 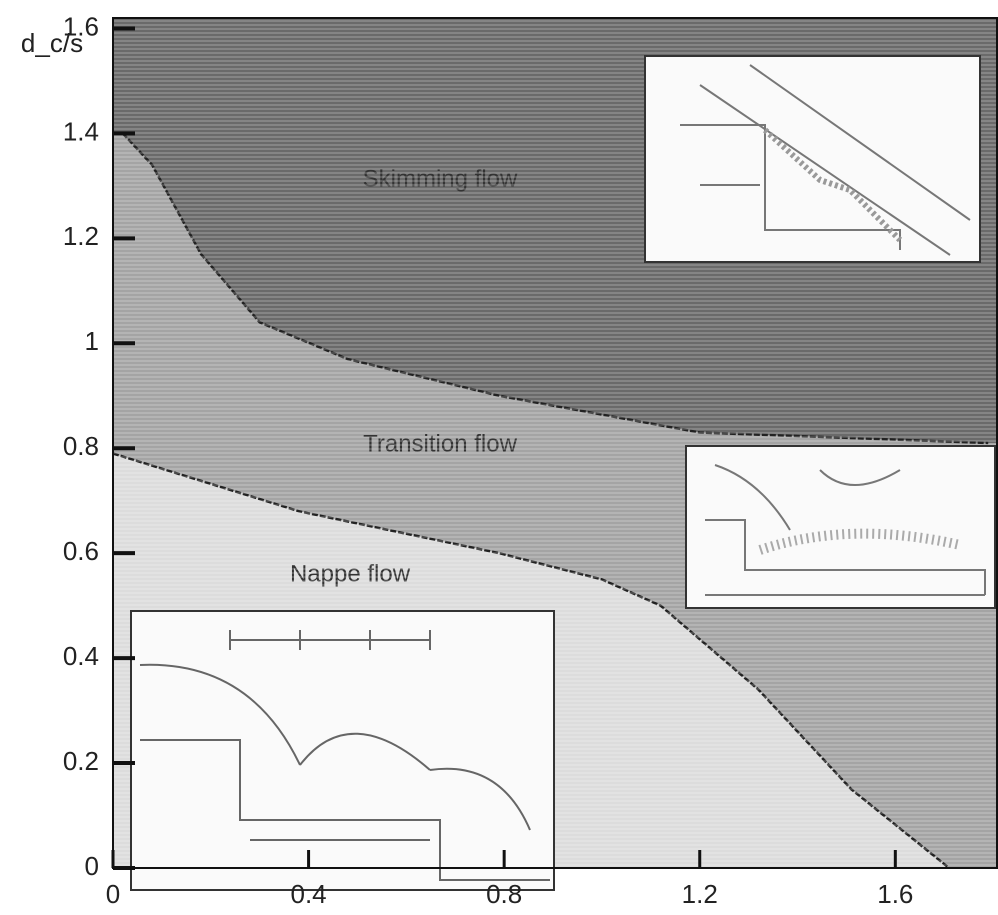 What do you see at coordinates (342, 750) in the screenshot?
I see `inset-nappe` at bounding box center [342, 750].